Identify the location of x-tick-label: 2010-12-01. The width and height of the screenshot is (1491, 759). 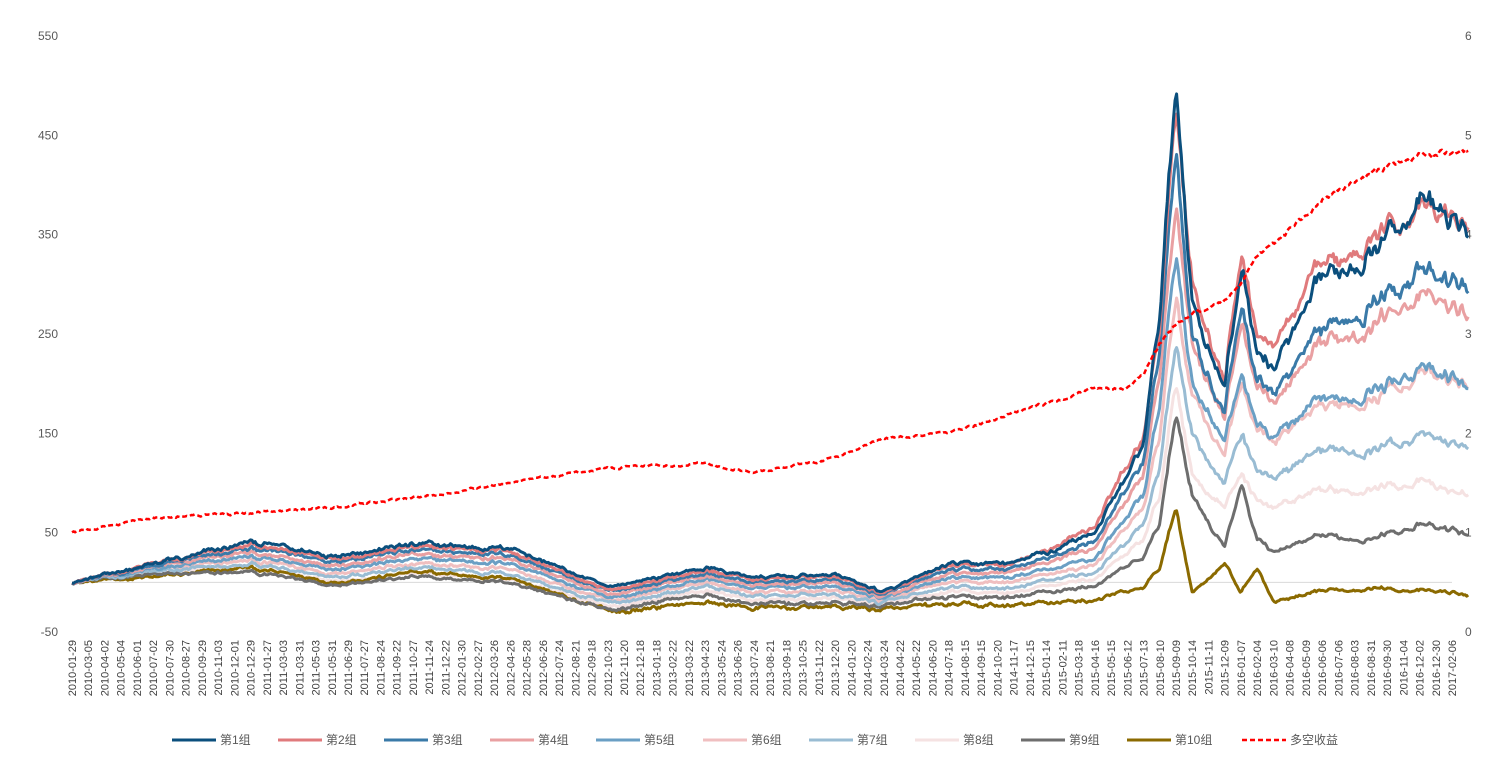
(235, 668).